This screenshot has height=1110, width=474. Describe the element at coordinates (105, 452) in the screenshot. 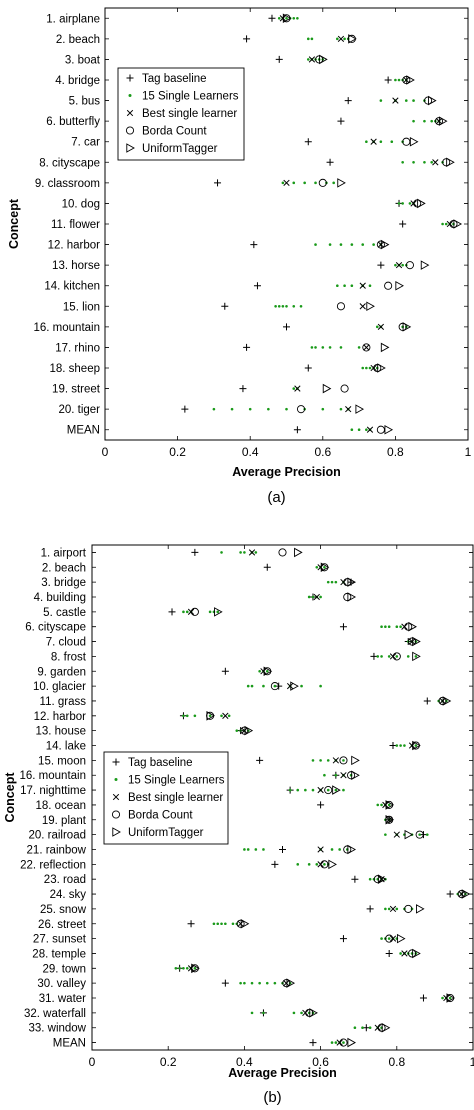

I see `x-tick-label: 0` at that location.